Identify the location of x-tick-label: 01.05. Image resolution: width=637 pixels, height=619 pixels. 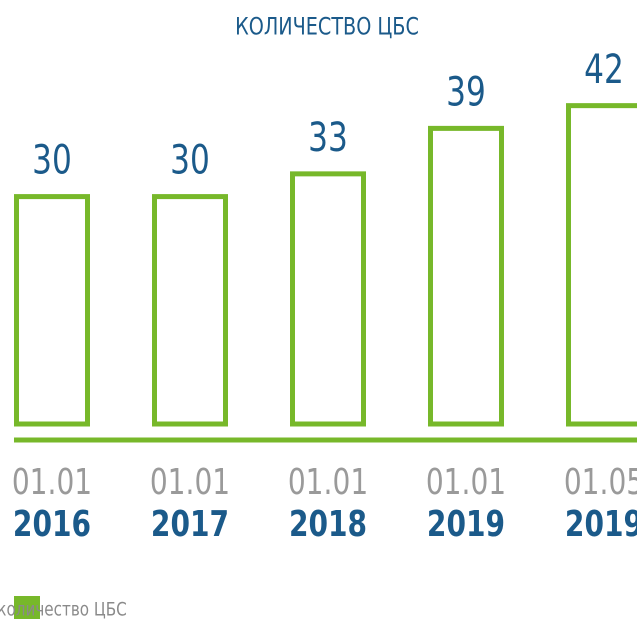
(600, 482).